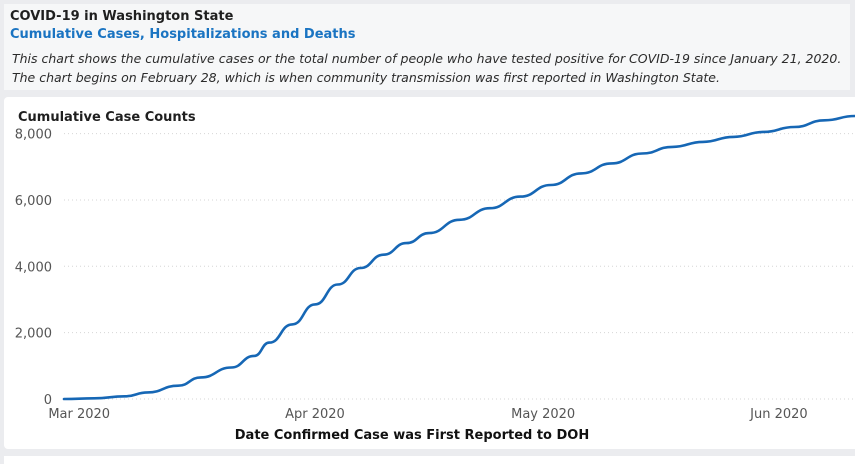 The height and width of the screenshot is (464, 855). Describe the element at coordinates (107, 117) in the screenshot. I see `chart-title: Cumulative Case Counts` at that location.